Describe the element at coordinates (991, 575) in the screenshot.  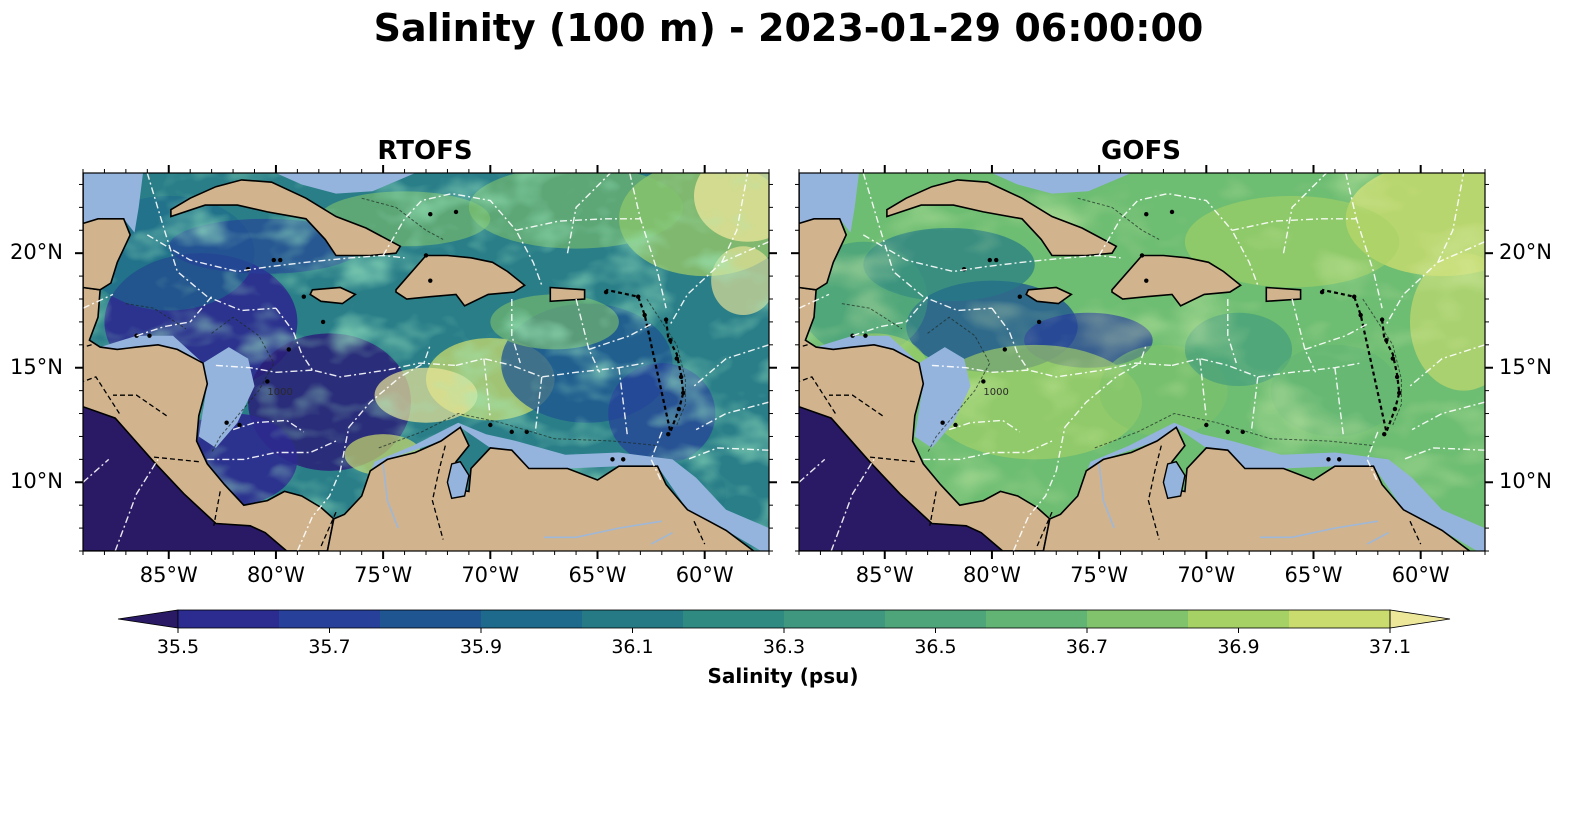
I see `lon-tick-label: 80°W` at that location.